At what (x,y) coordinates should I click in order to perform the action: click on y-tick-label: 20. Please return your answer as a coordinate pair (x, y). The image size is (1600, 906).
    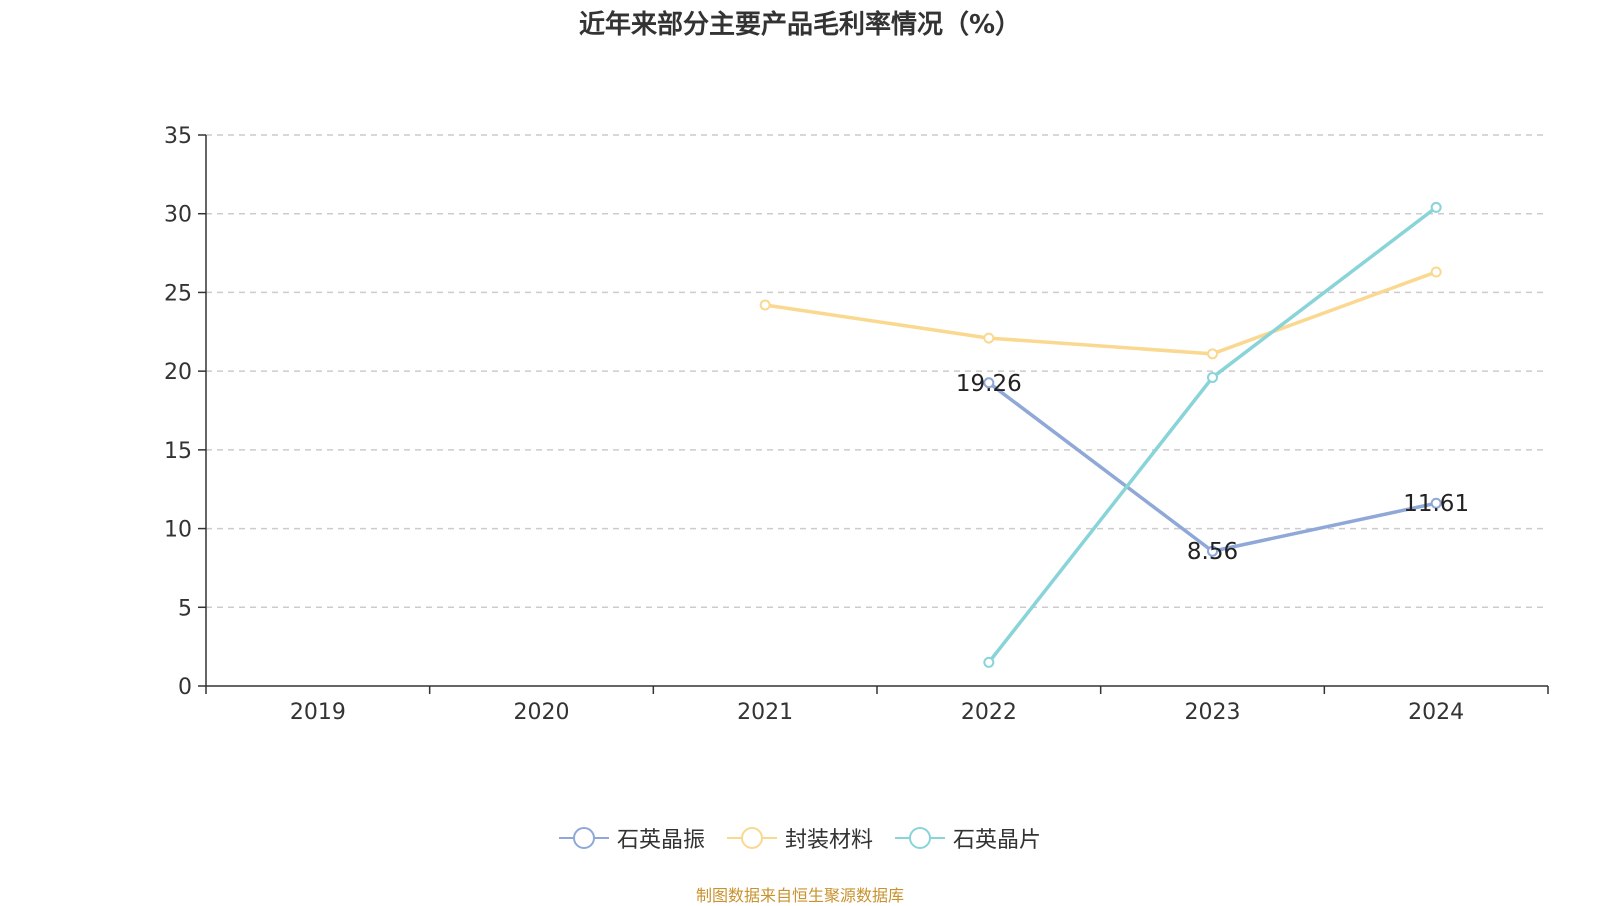
    Looking at the image, I should click on (178, 372).